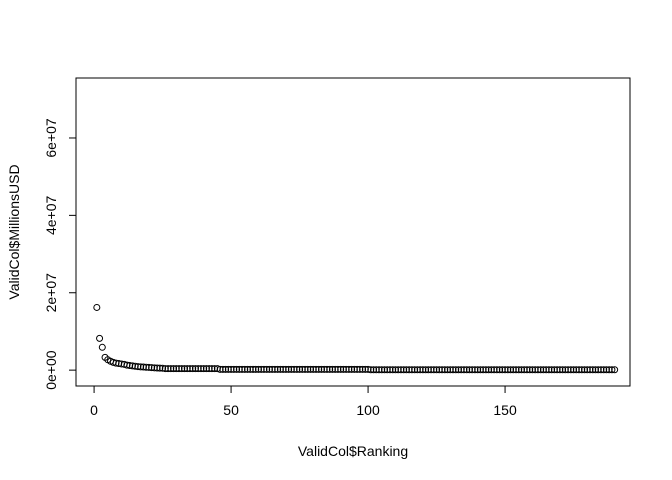 This screenshot has width=672, height=480. I want to click on y-tick-label: 0e+00, so click(51, 370).